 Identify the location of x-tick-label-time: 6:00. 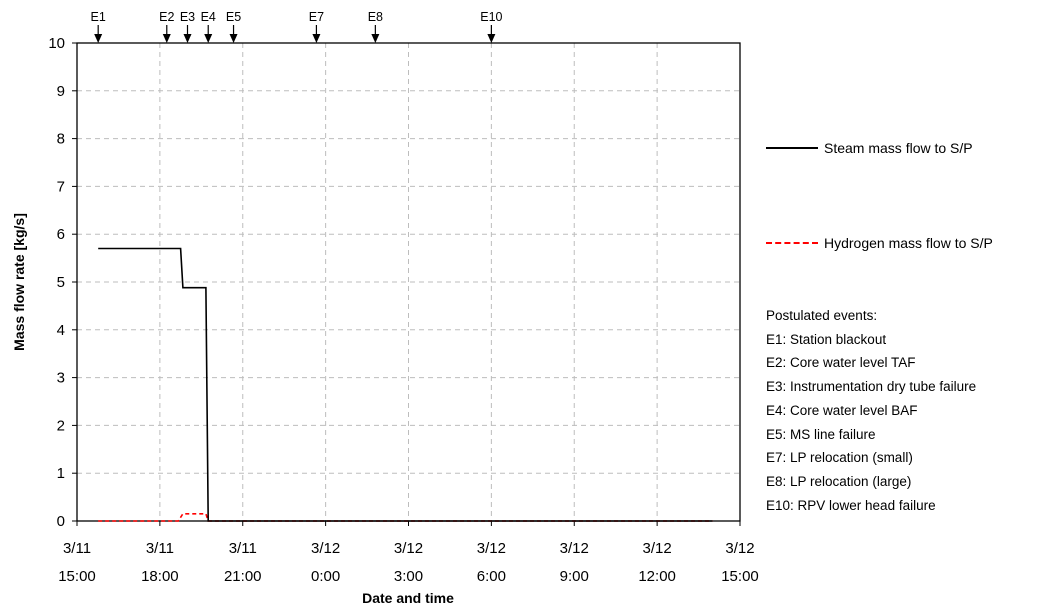
(491, 576).